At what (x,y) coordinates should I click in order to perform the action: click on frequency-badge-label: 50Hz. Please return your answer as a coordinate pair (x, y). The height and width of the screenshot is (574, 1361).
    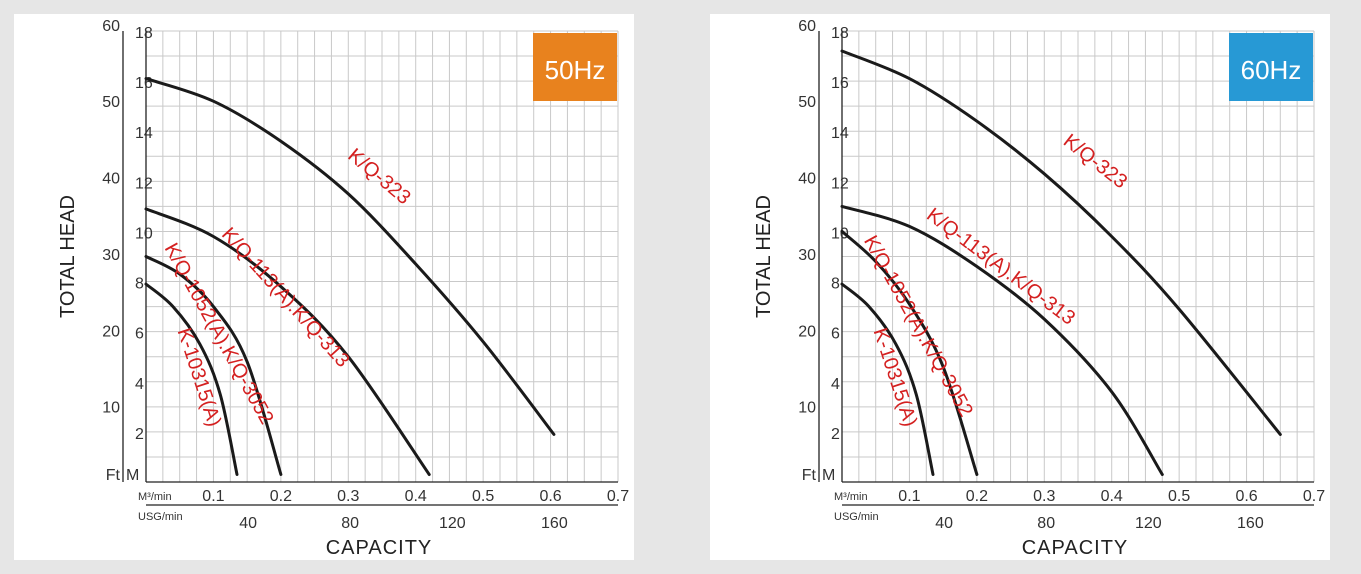
    Looking at the image, I should click on (575, 70).